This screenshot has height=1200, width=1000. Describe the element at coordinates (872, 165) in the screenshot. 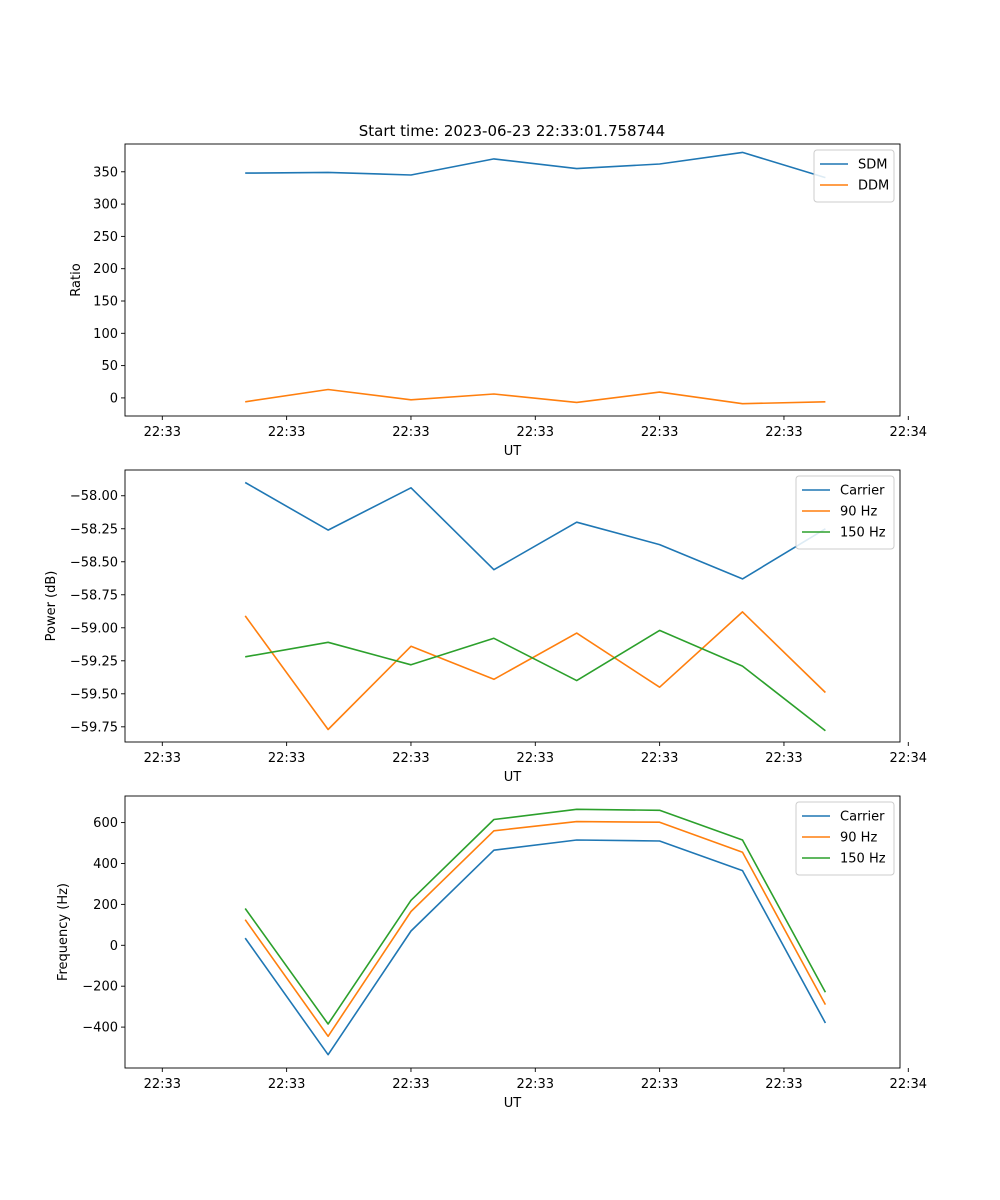

I see `legend-label: SDM` at that location.